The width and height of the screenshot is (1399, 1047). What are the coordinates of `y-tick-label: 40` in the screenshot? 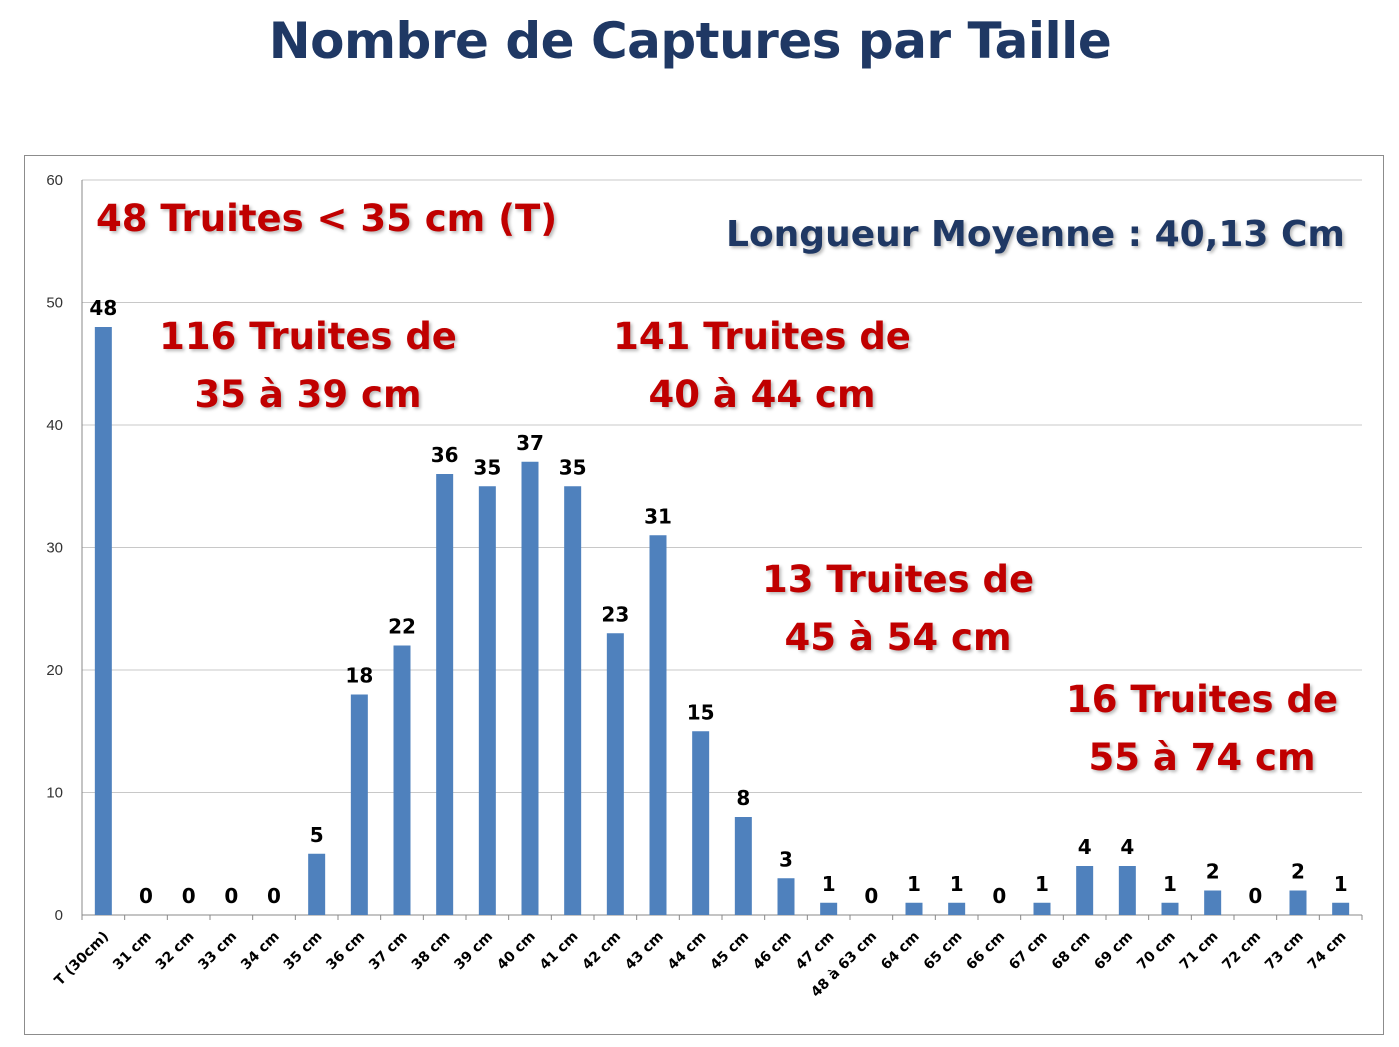 It's located at (54, 425).